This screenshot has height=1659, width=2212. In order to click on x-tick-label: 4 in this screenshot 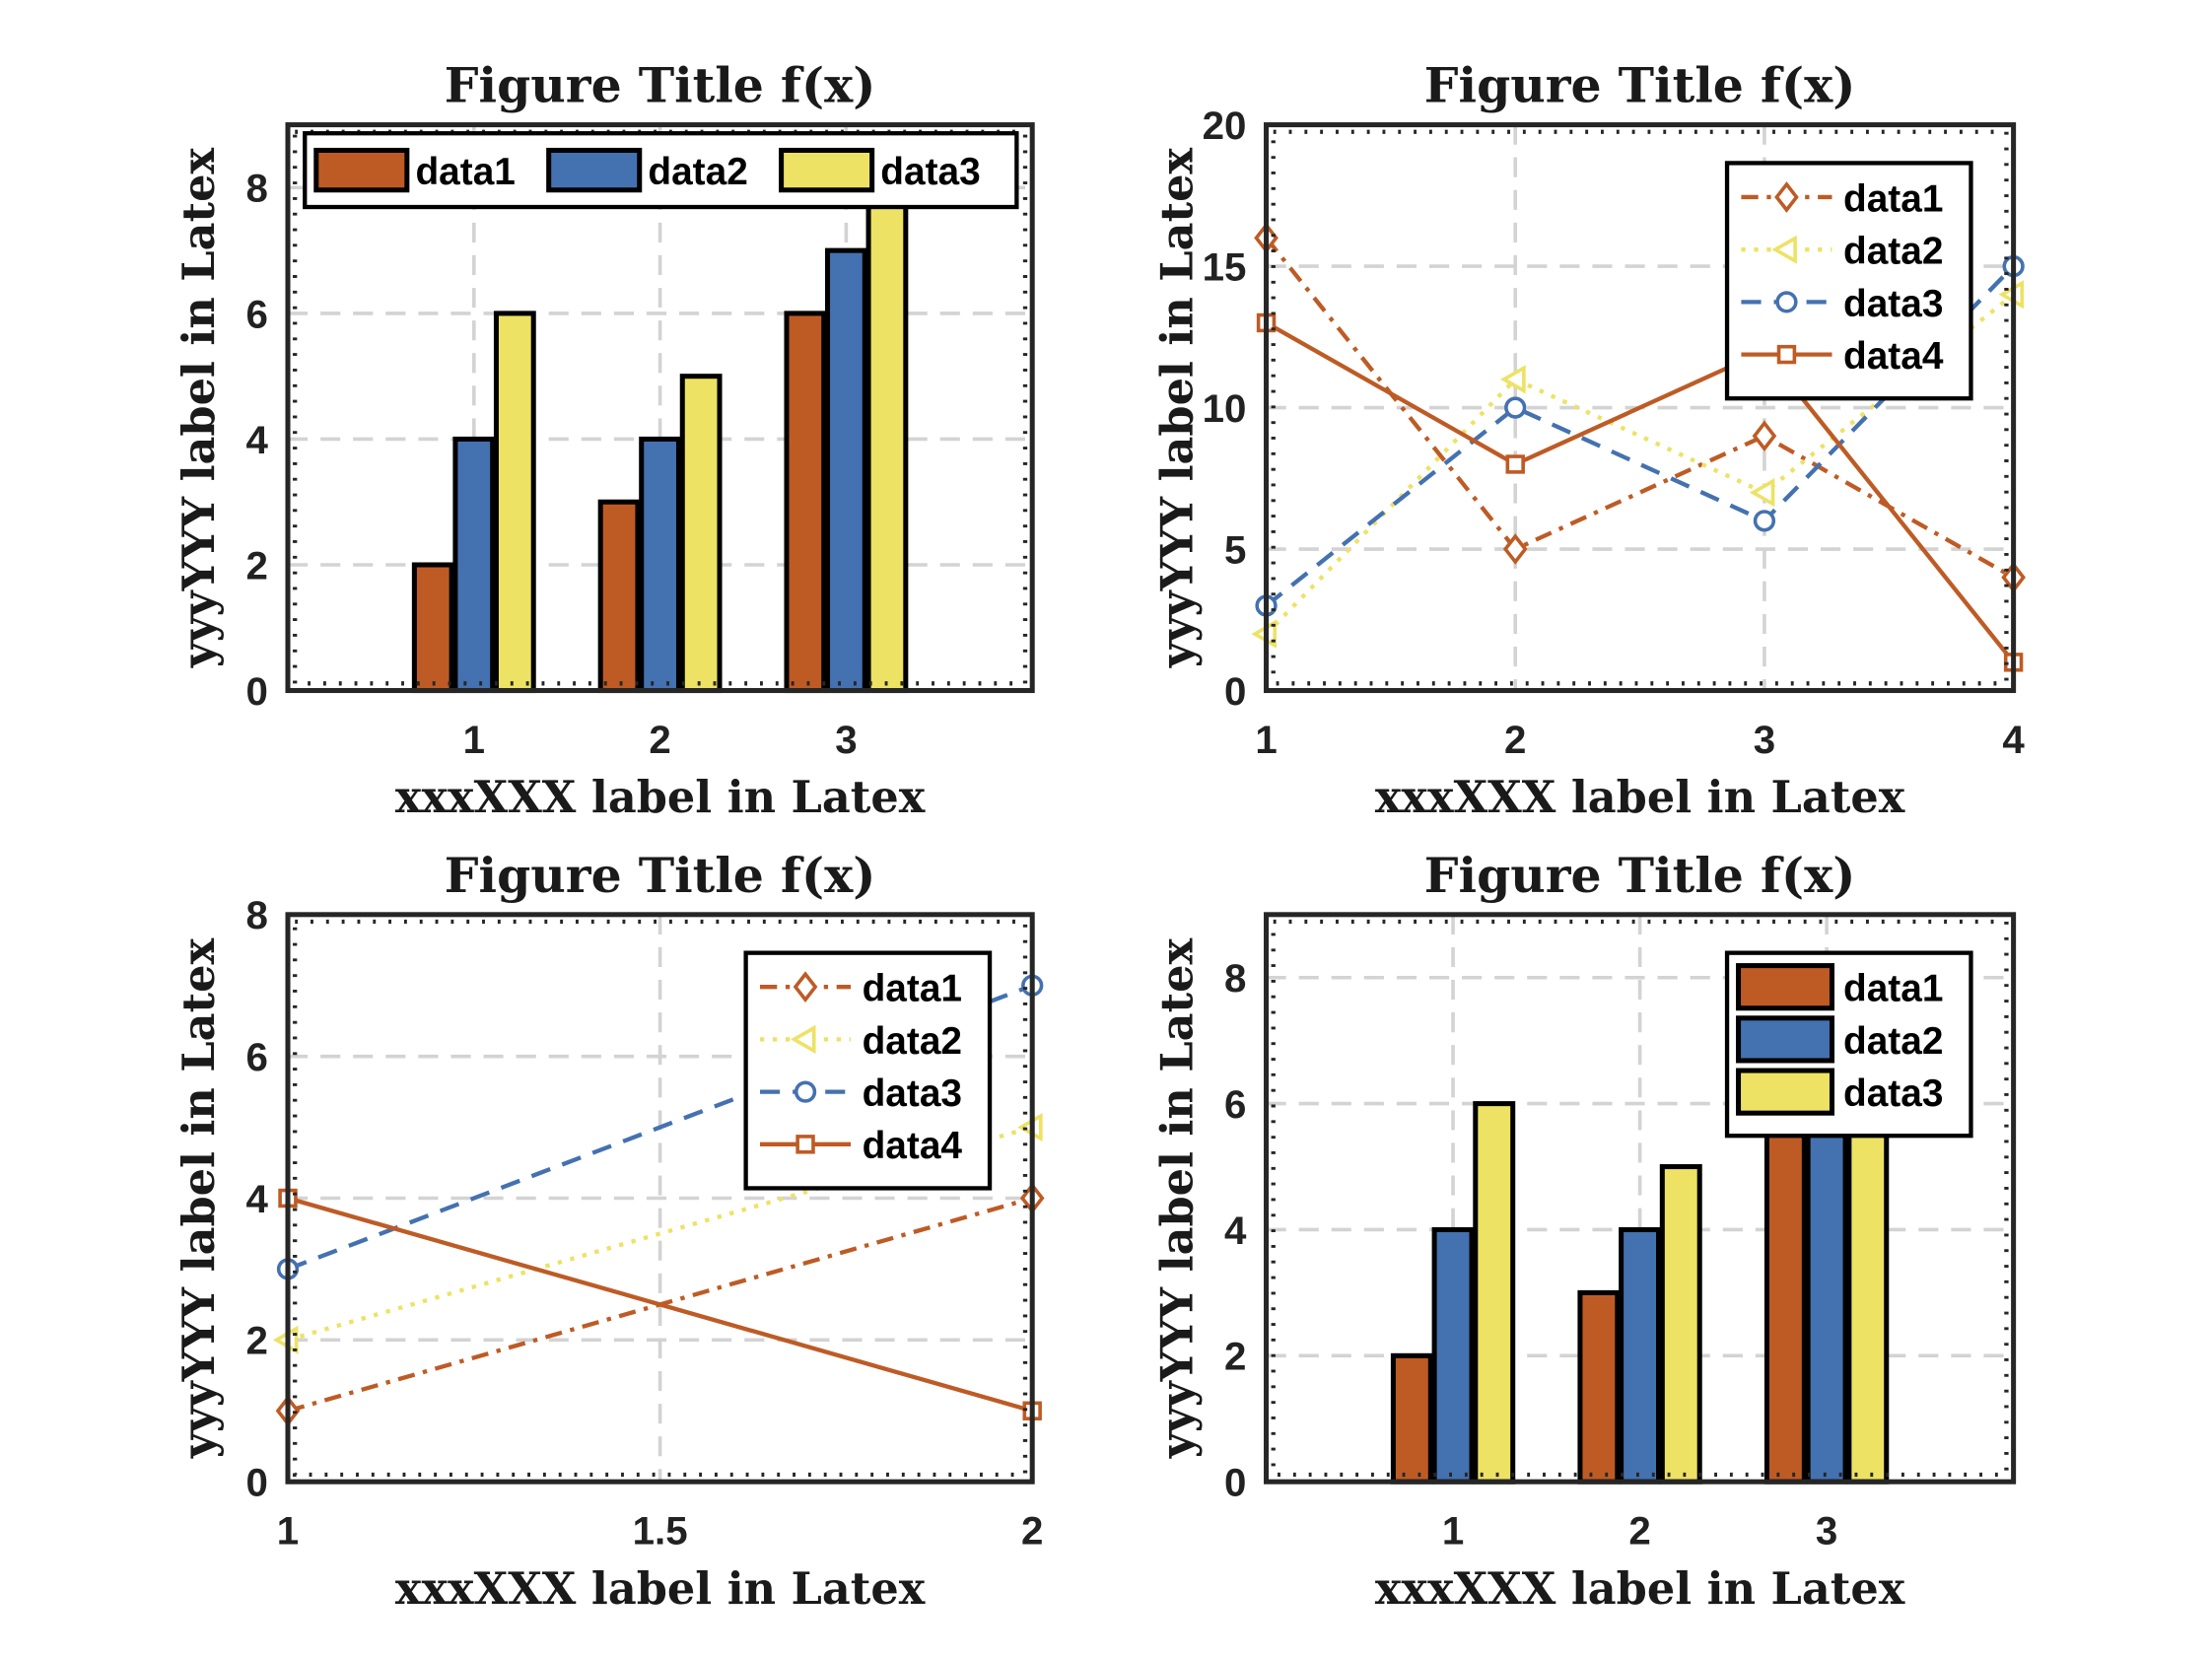, I will do `click(2014, 740)`.